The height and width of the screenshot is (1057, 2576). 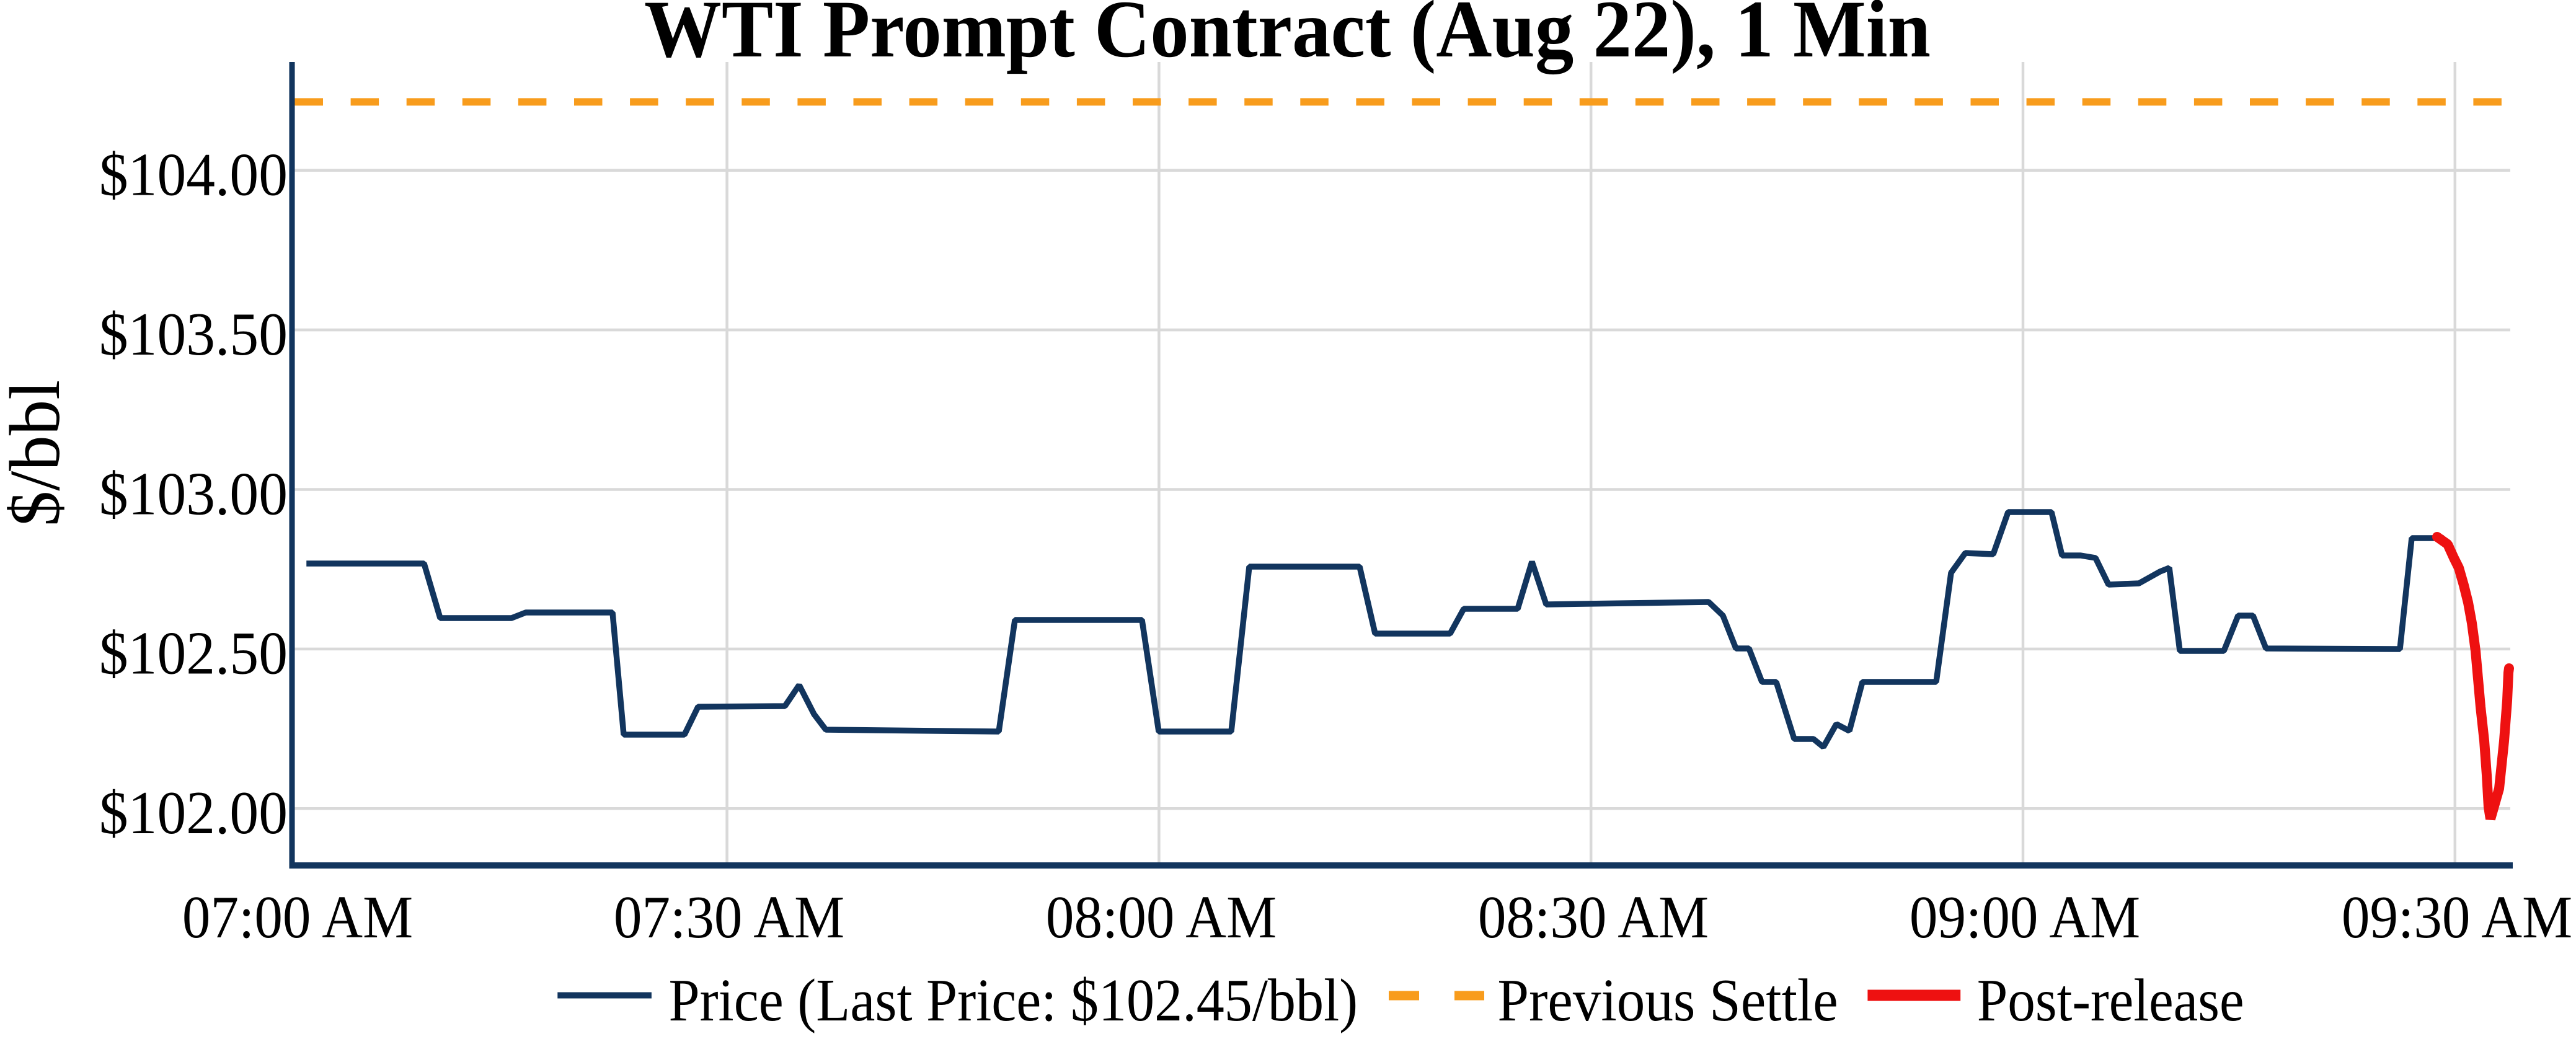 What do you see at coordinates (297, 917) in the screenshot?
I see `svg-text: 07:00 AM` at bounding box center [297, 917].